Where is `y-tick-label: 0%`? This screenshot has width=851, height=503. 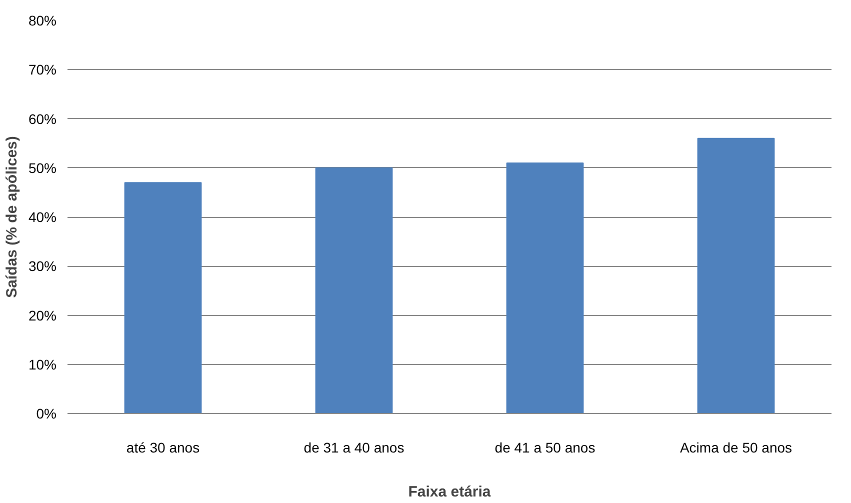
y-tick-label: 0% is located at coordinates (46, 414).